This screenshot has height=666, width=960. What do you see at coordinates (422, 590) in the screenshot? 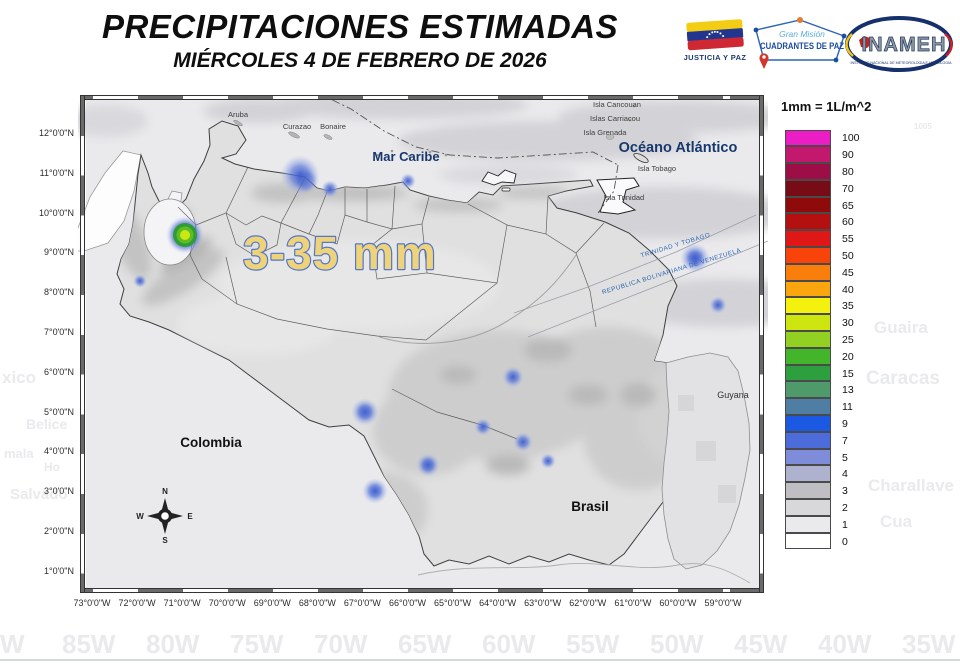
I see `map-frame-bottom` at bounding box center [422, 590].